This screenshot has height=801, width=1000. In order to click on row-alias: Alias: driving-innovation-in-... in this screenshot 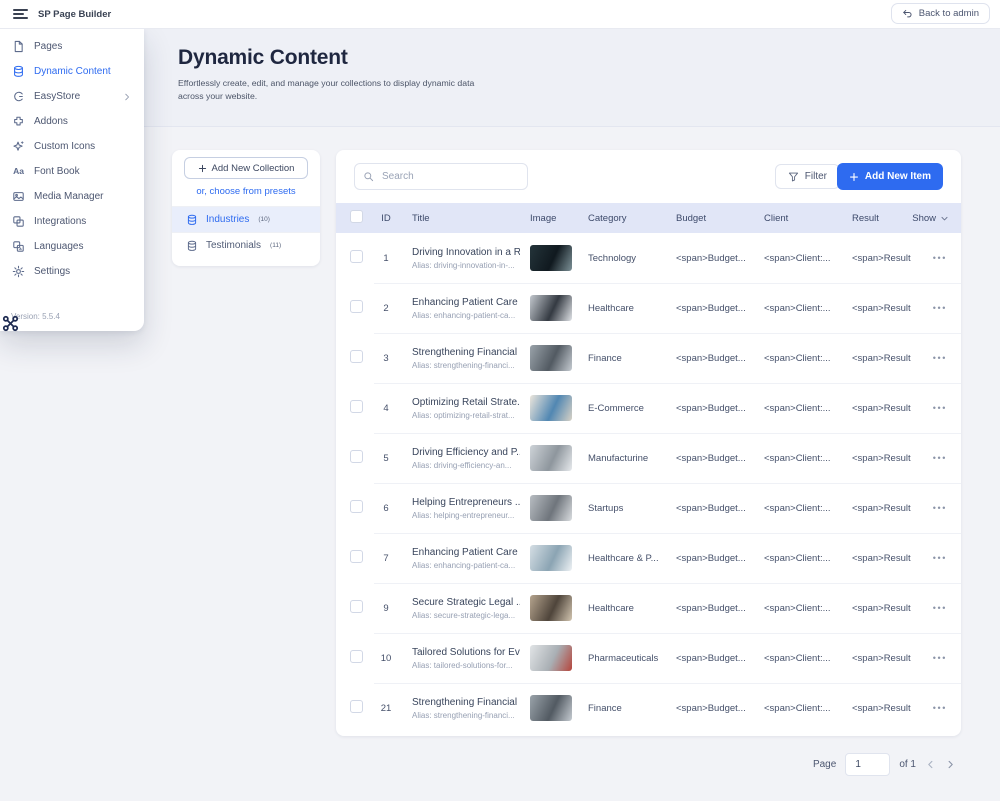, I will do `click(463, 265)`.